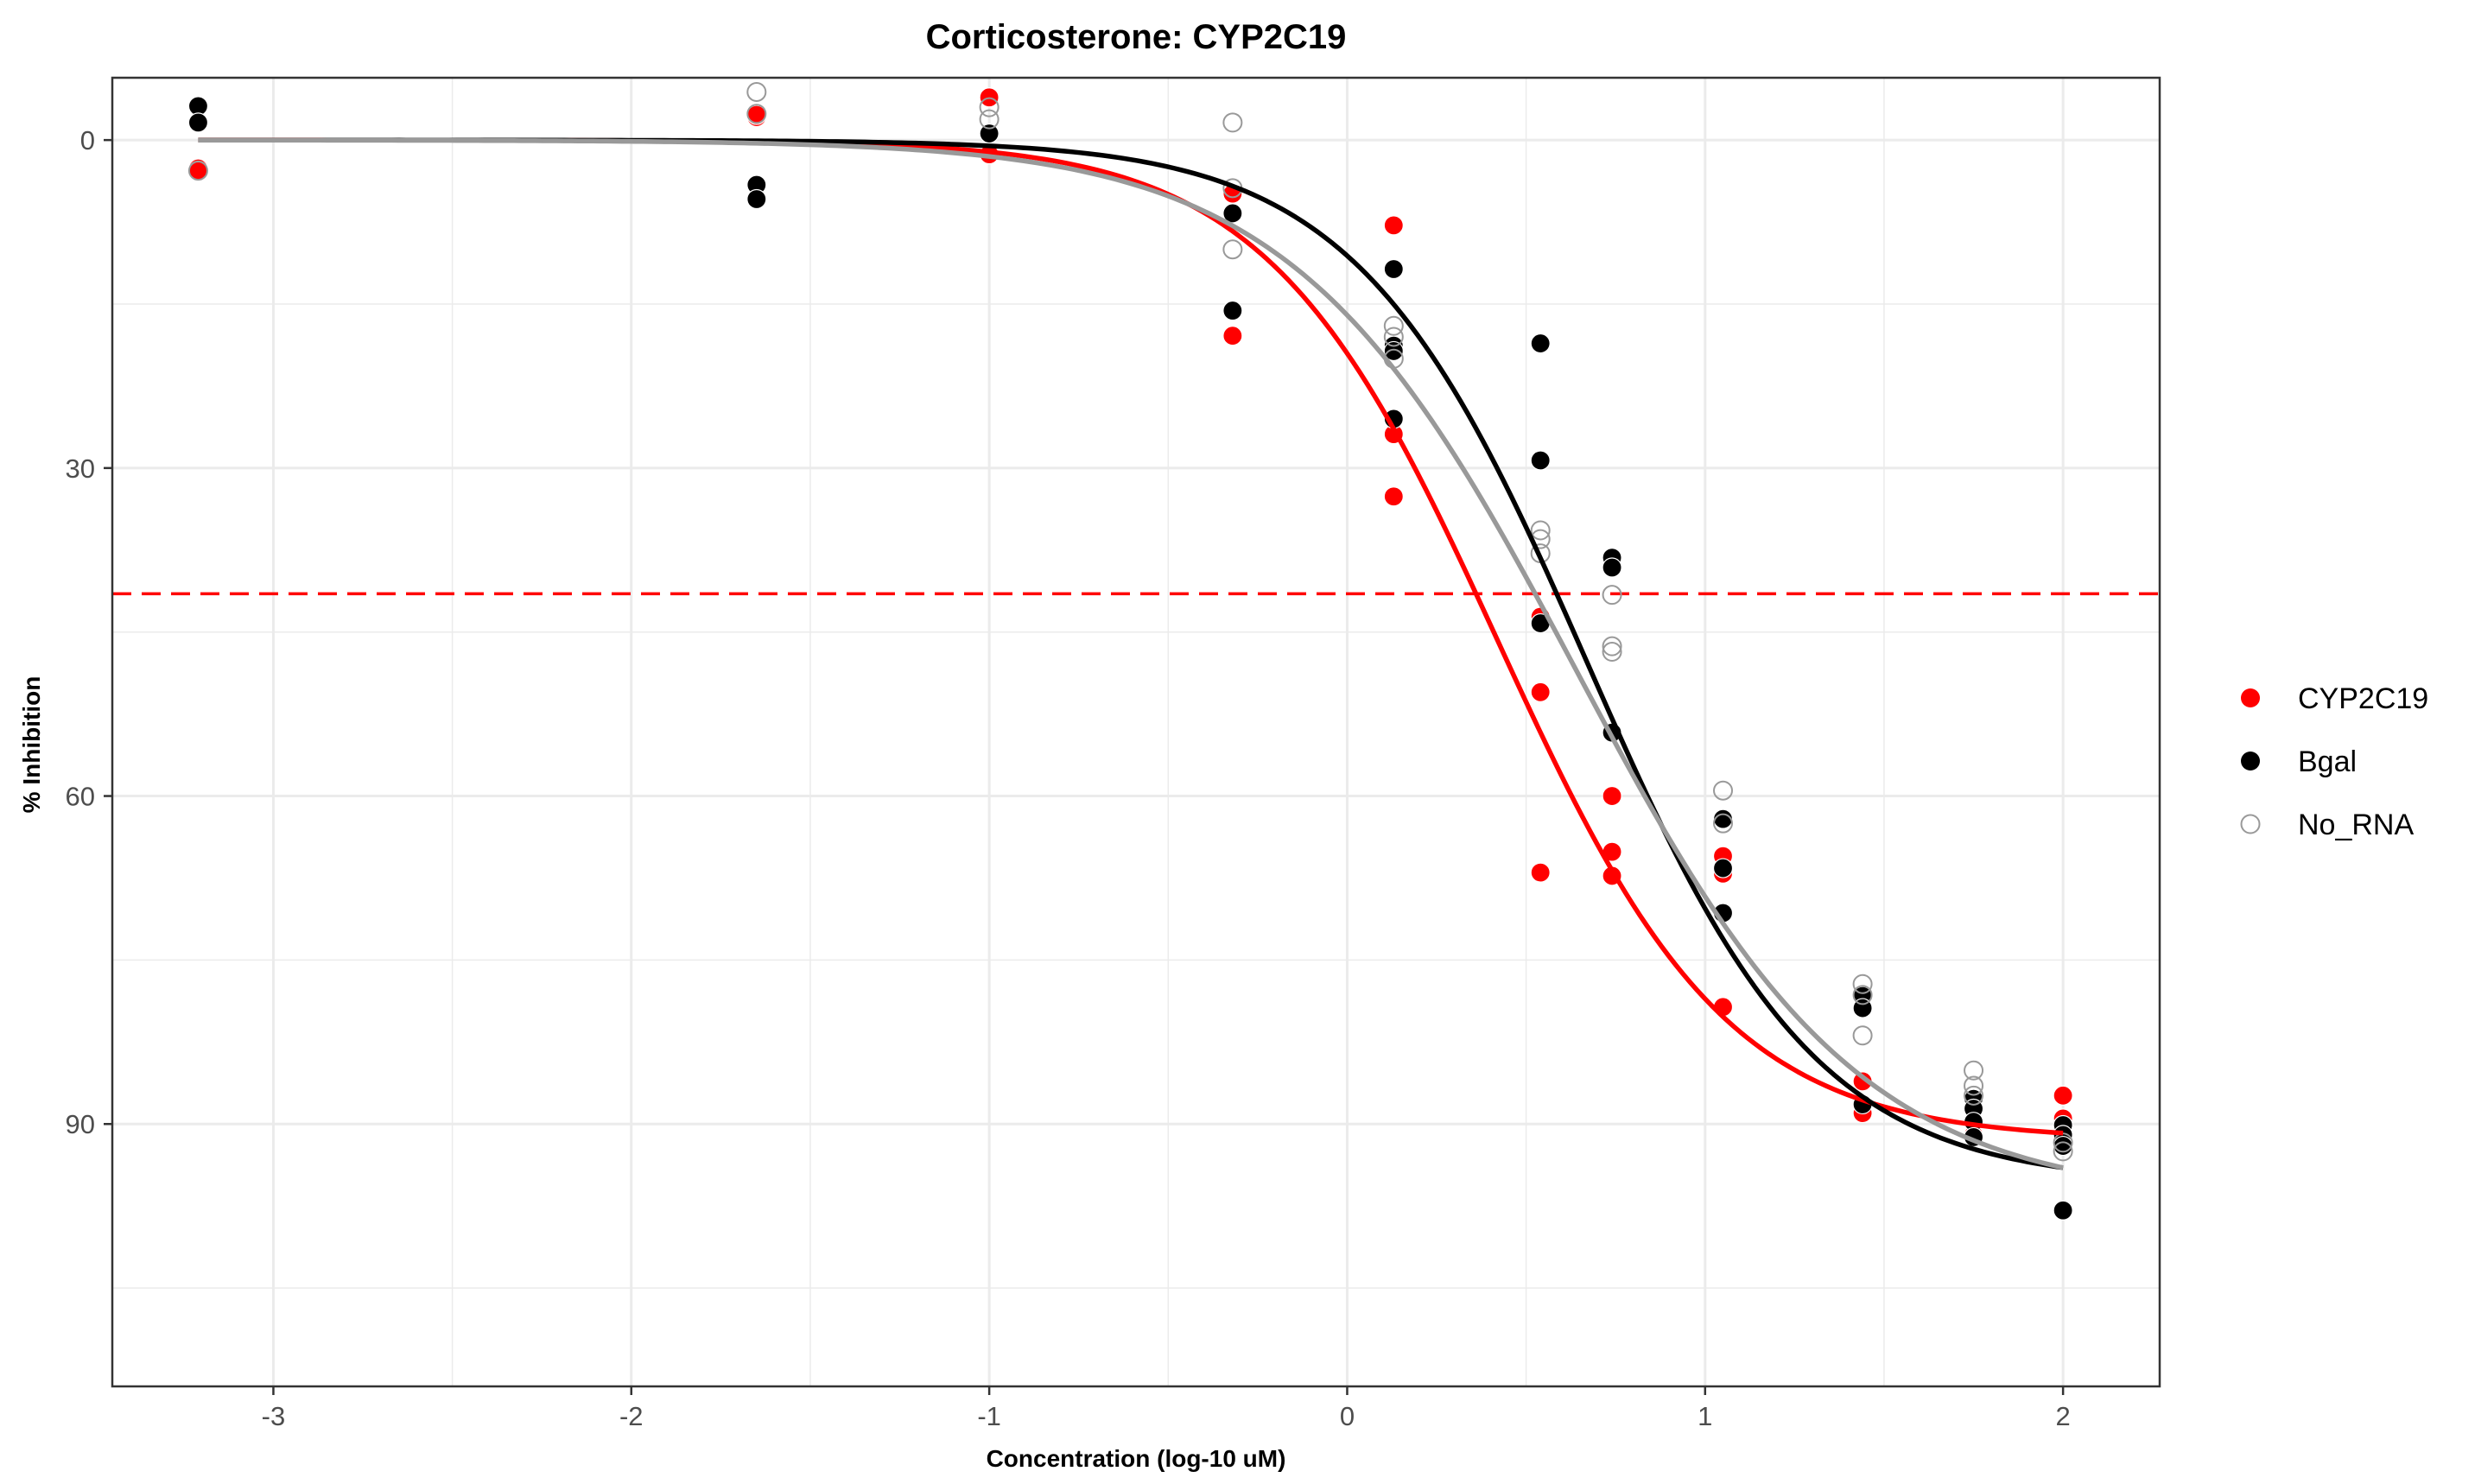 The image size is (2475, 1484). I want to click on y-axis-title: % Inhibition, so click(31, 745).